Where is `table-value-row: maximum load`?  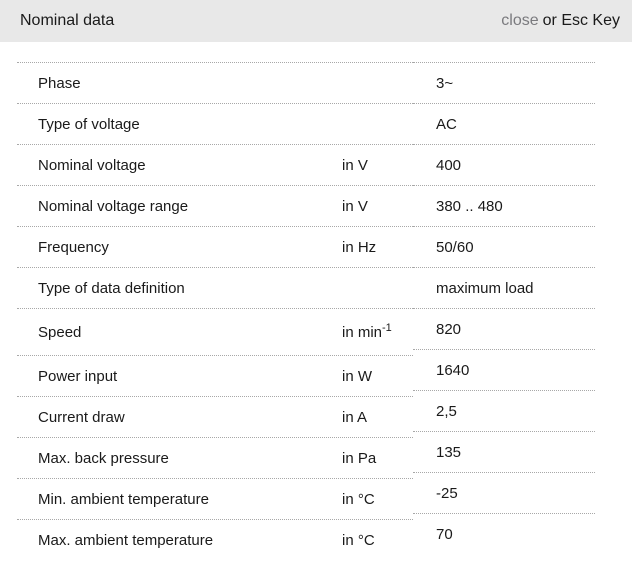
table-value-row: maximum load is located at coordinates (504, 287).